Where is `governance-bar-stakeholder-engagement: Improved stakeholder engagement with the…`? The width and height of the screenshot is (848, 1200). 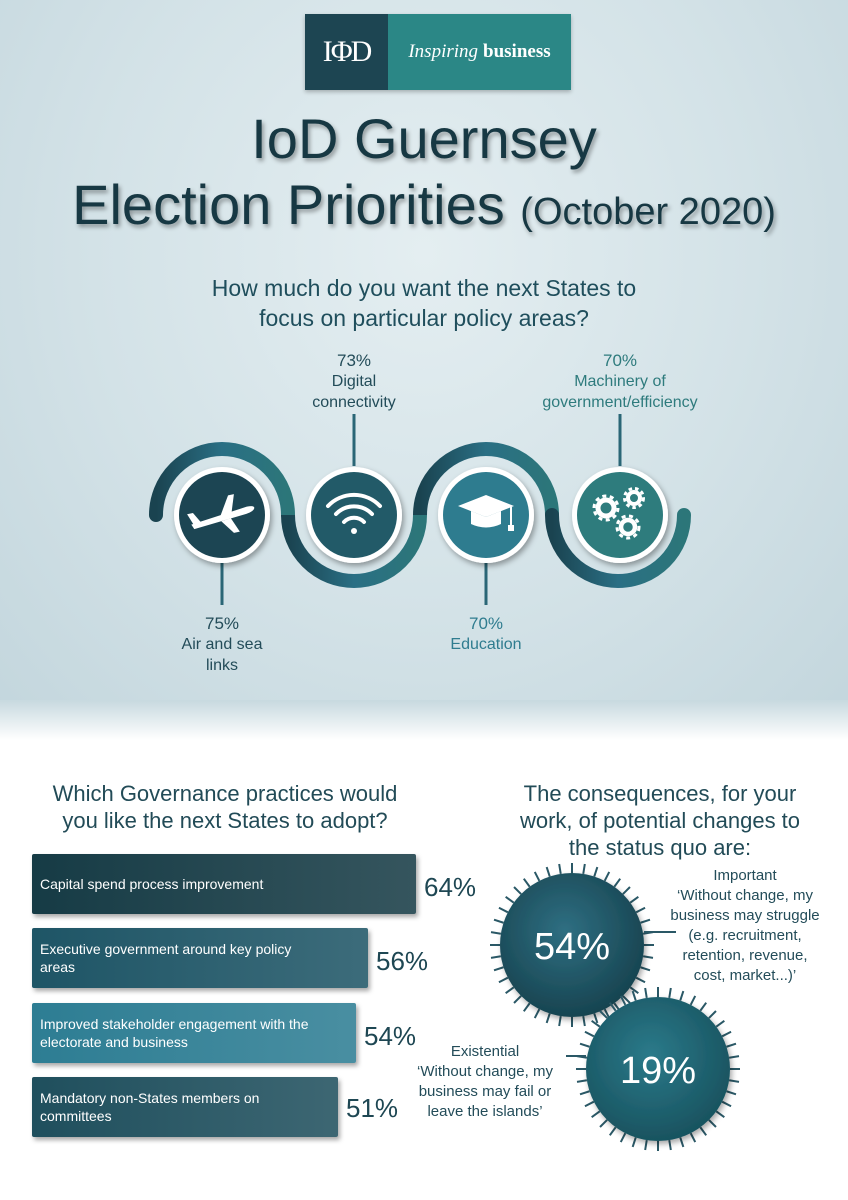 governance-bar-stakeholder-engagement: Improved stakeholder engagement with the… is located at coordinates (194, 1033).